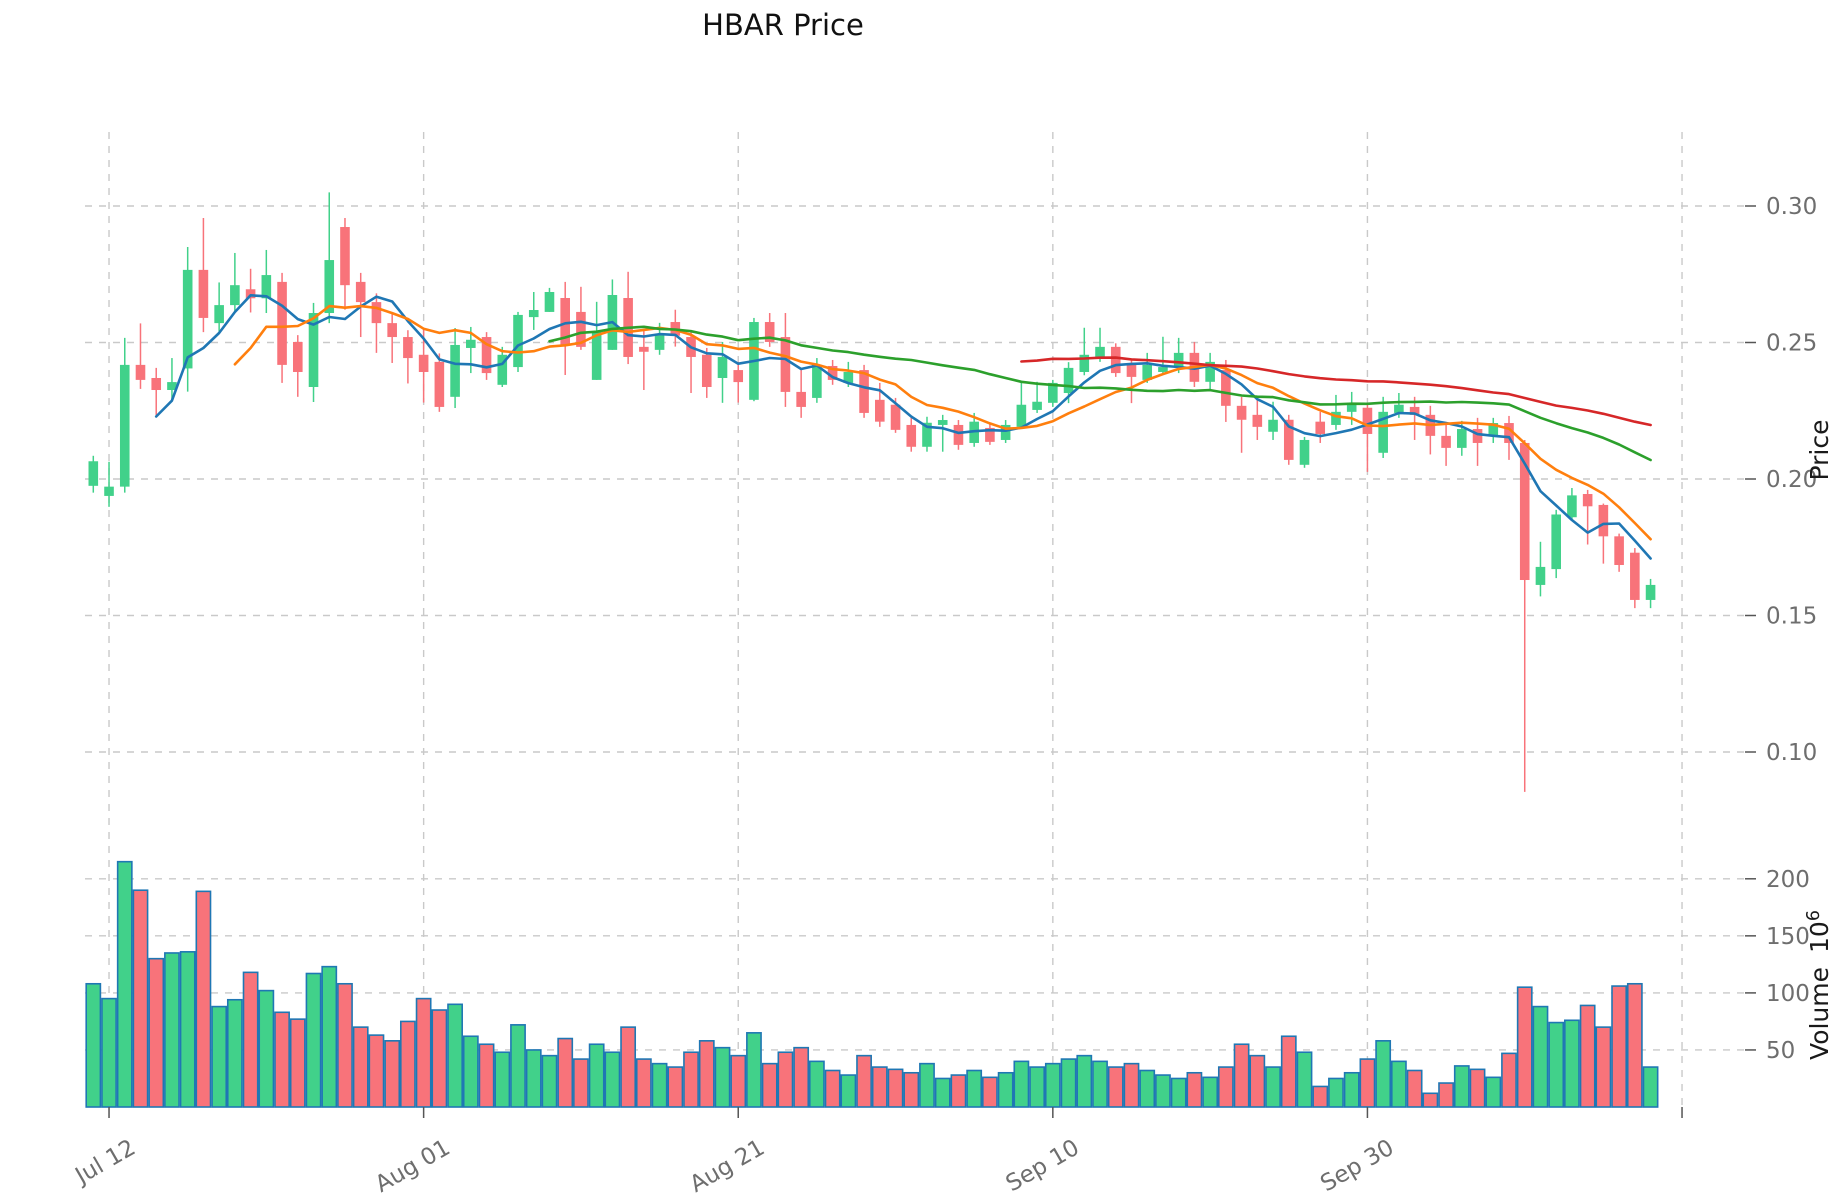 The height and width of the screenshot is (1202, 1847). I want to click on volume-tick-label: 150, so click(1788, 937).